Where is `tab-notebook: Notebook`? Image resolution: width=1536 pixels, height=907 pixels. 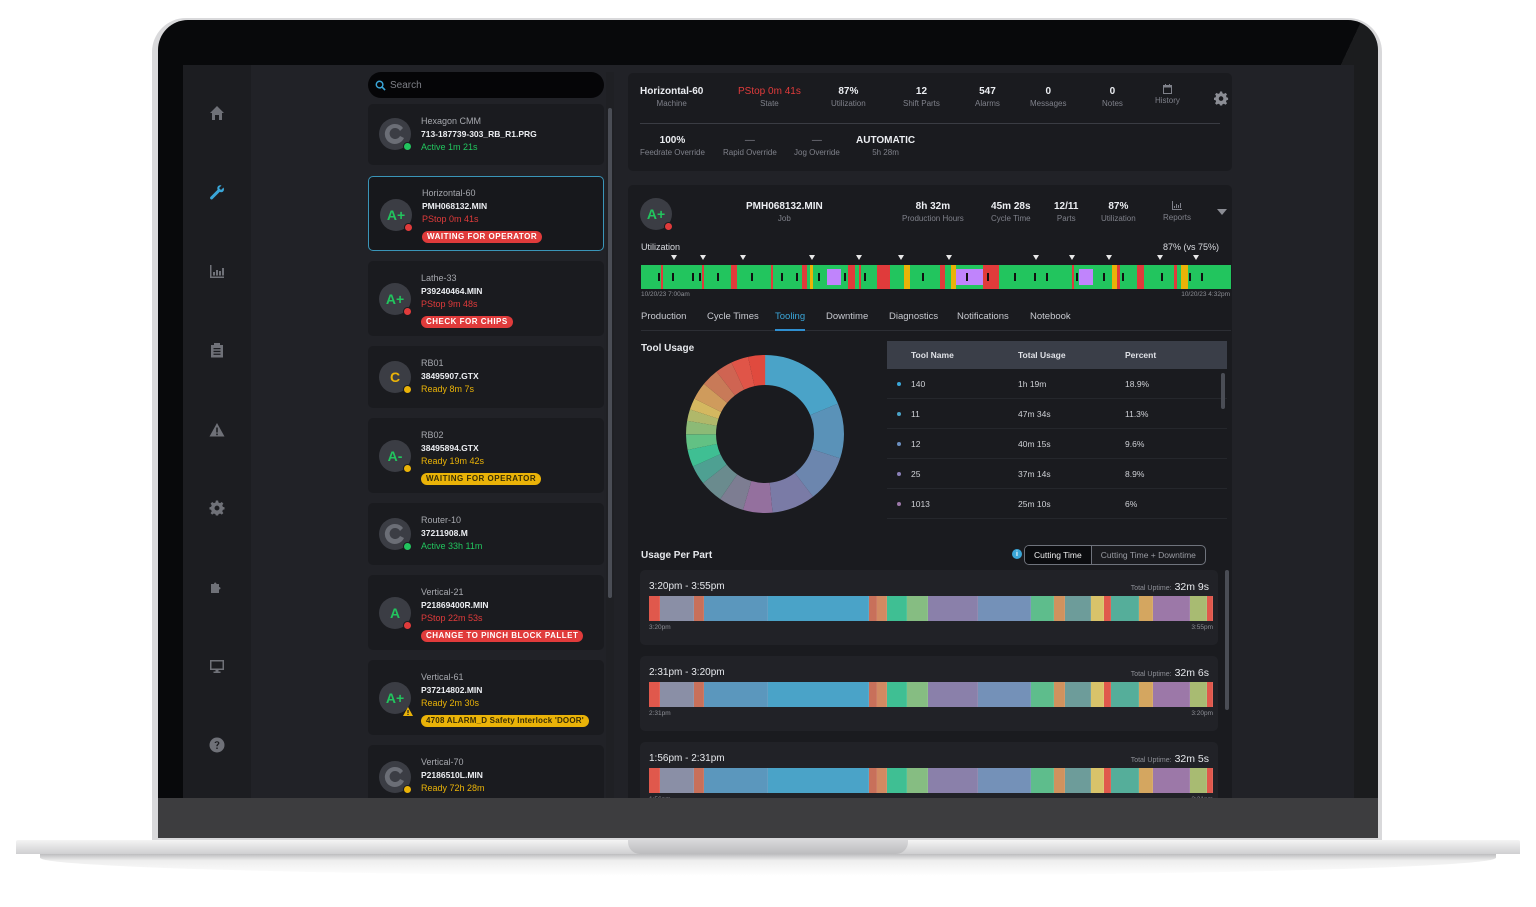
tab-notebook: Notebook is located at coordinates (1050, 316).